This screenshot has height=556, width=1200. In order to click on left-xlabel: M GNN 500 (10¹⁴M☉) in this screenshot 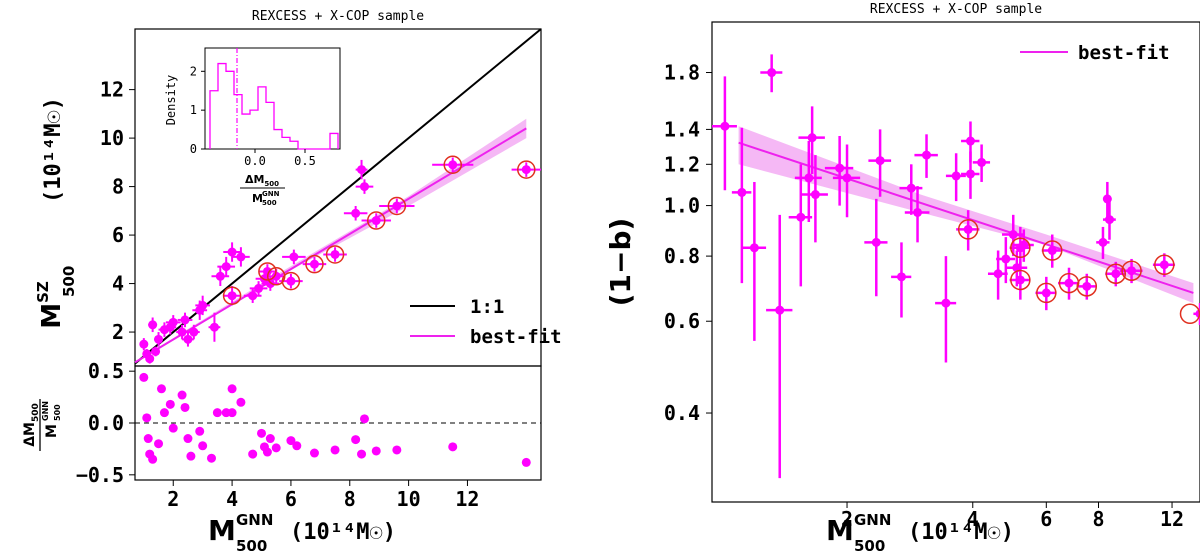, I will do `click(302, 533)`.